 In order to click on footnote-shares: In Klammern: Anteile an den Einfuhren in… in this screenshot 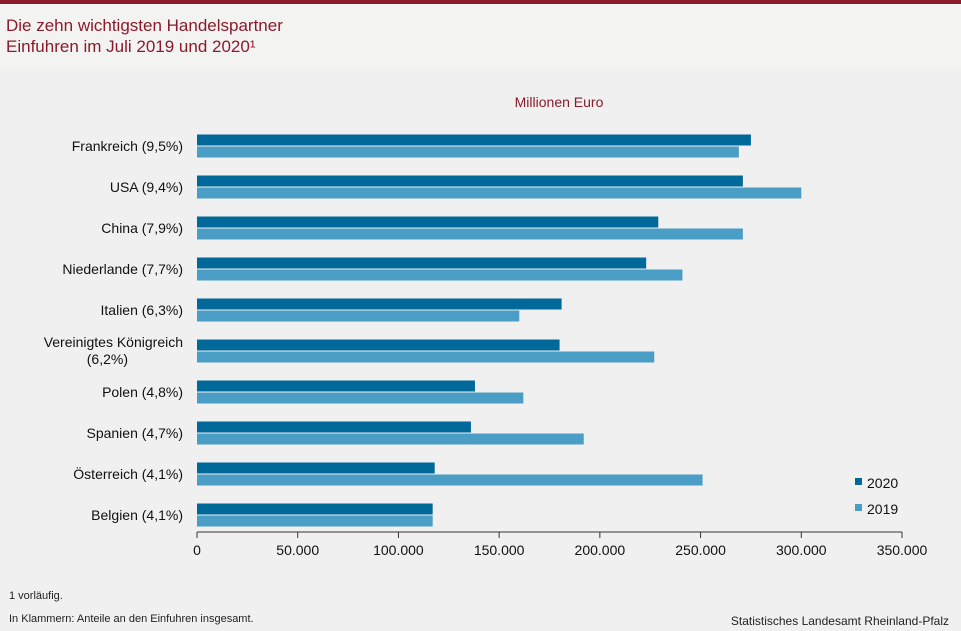, I will do `click(131, 619)`.